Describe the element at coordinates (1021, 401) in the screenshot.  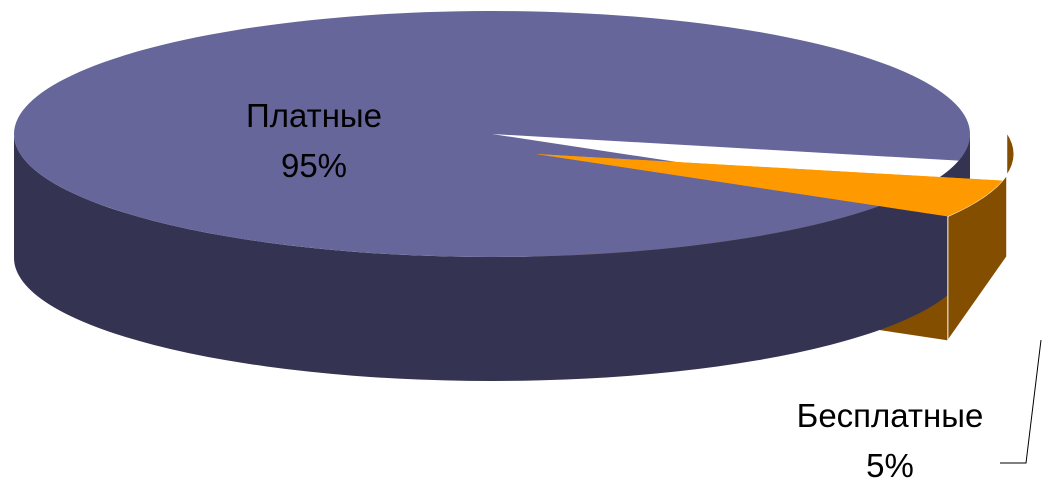
I see `free-slice-leader-line` at that location.